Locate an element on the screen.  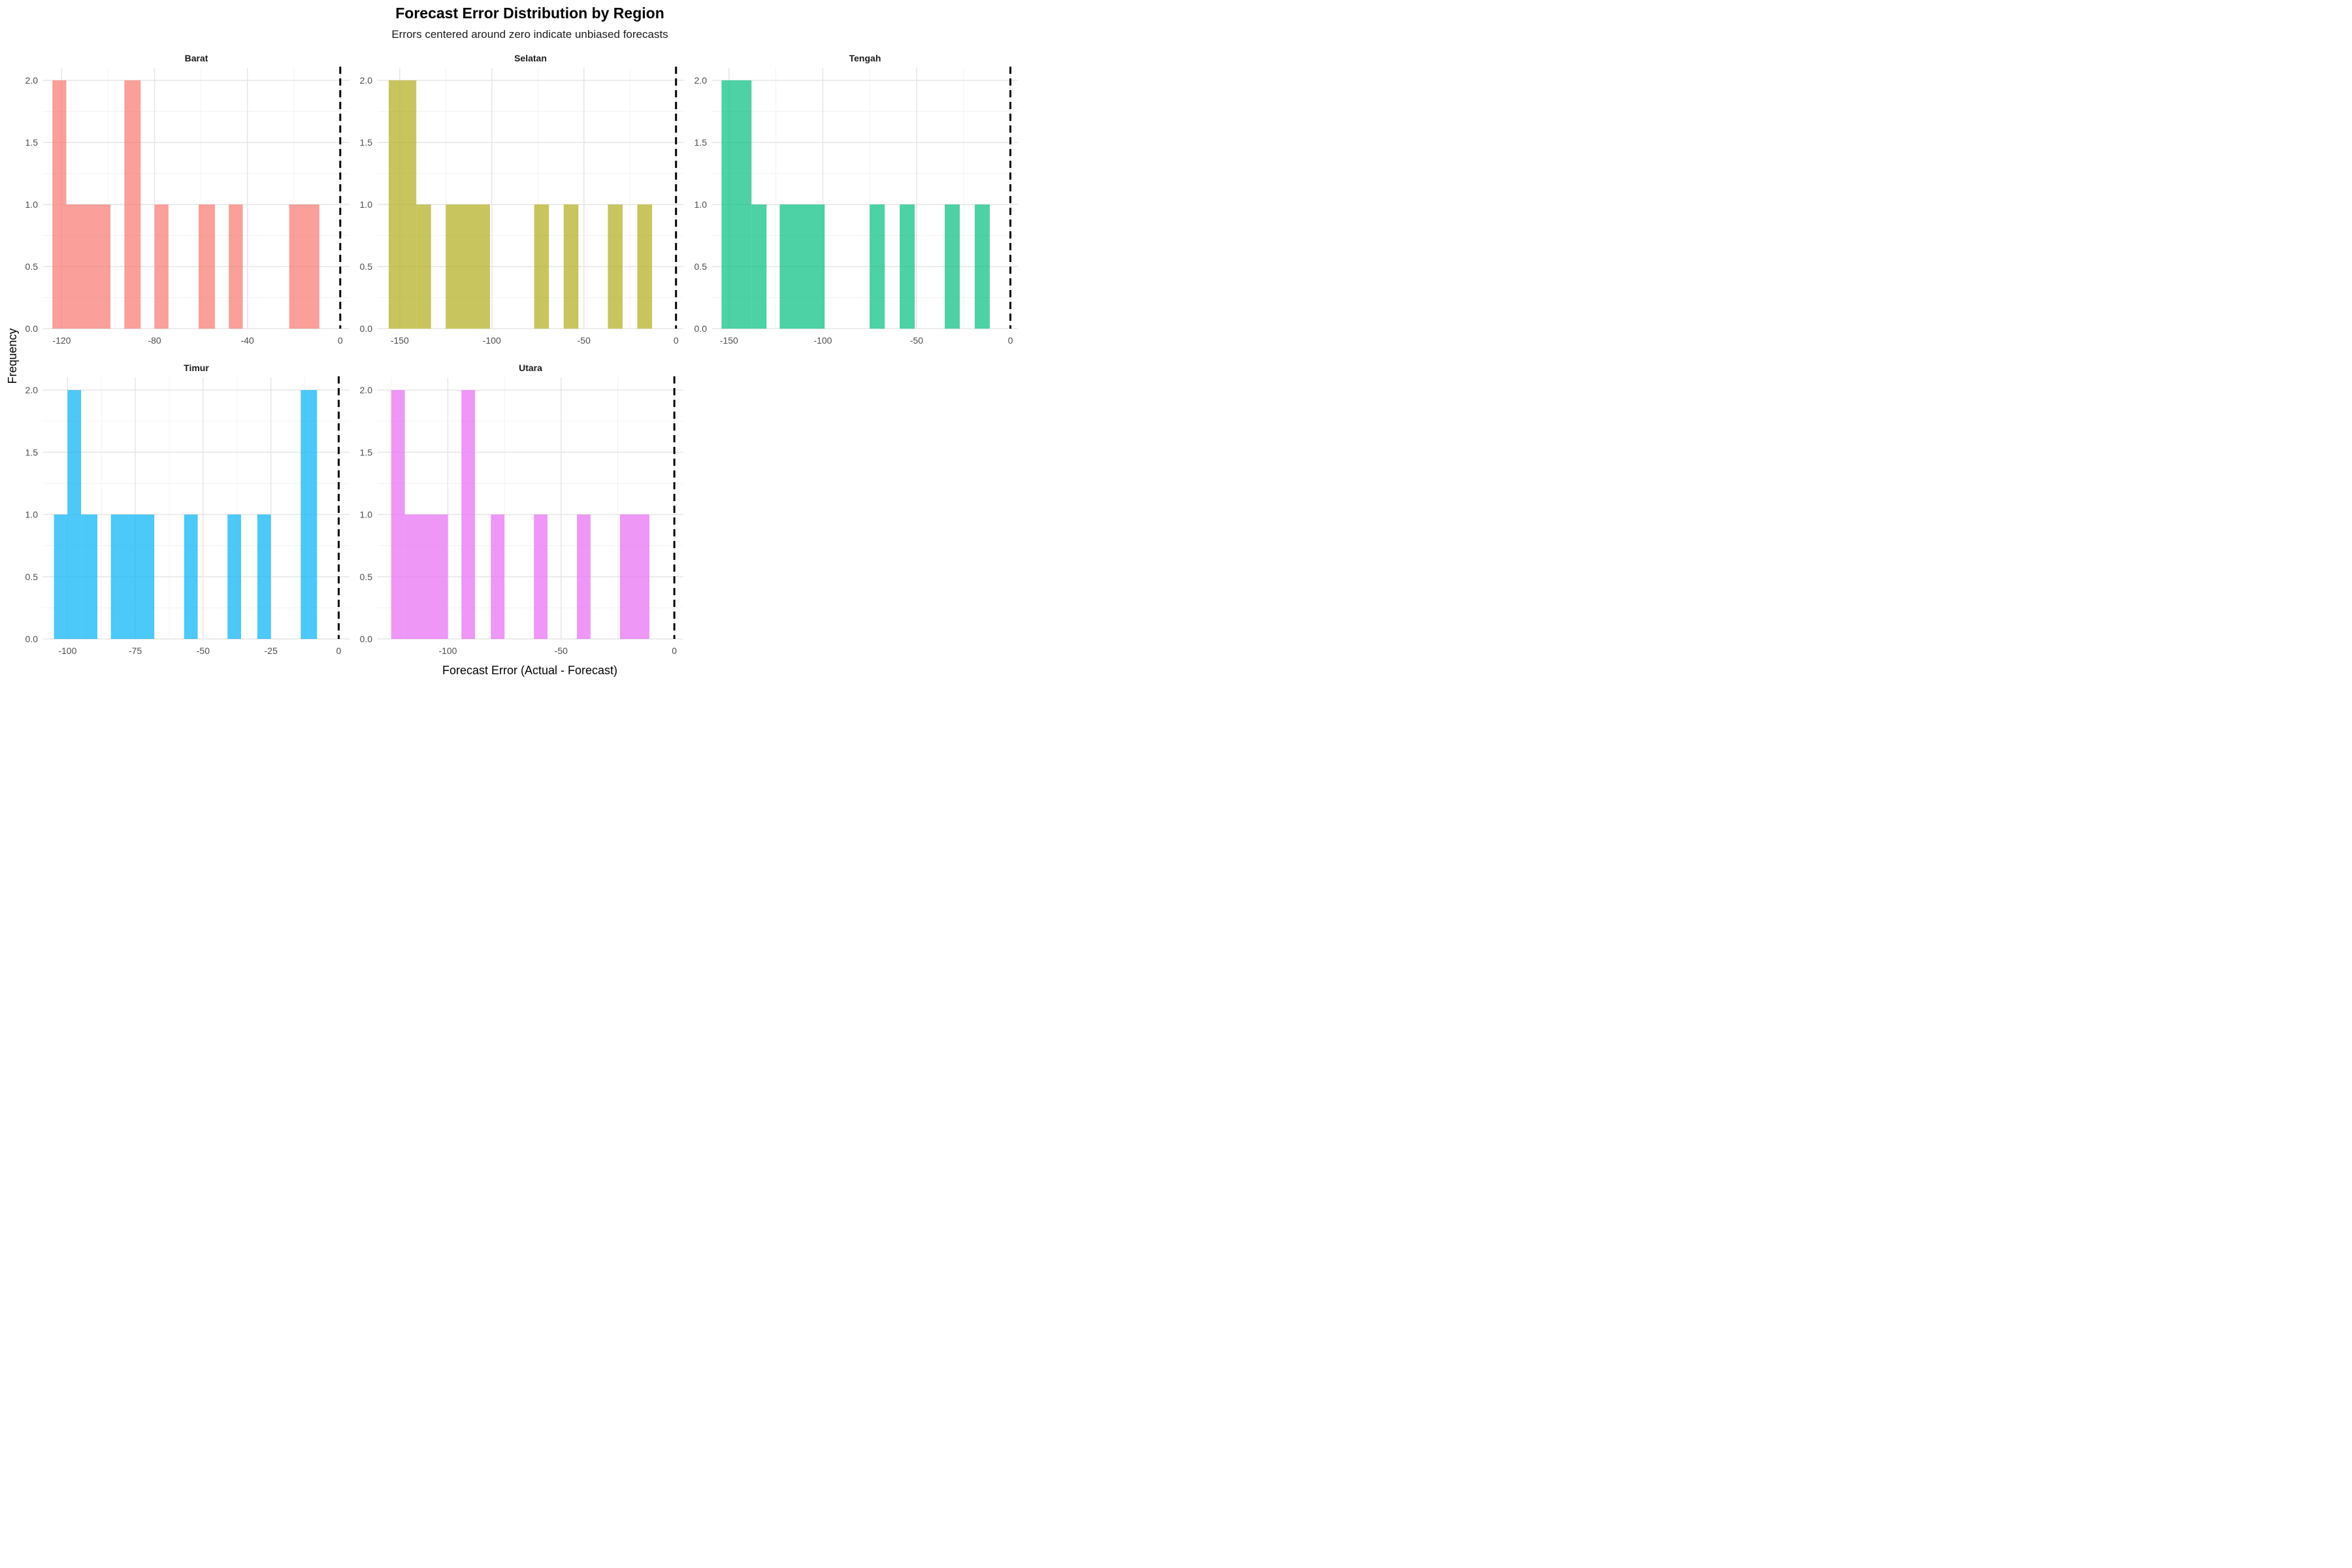
panel-timur: Timur 0.0 0.5 1.0 1.5 2.0 -100 -75 -50 -25 0 is located at coordinates (187, 509).